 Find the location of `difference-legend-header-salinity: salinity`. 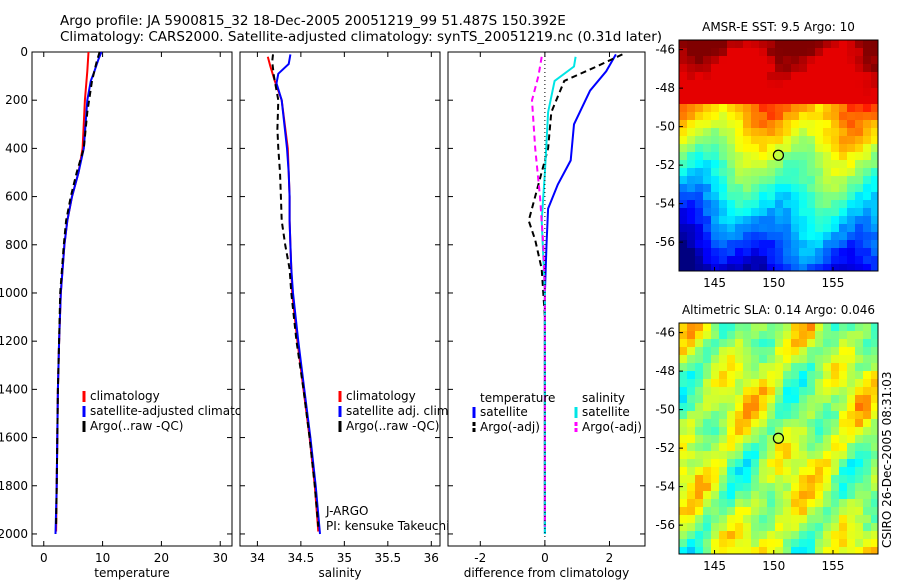

difference-legend-header-salinity: salinity is located at coordinates (603, 398).